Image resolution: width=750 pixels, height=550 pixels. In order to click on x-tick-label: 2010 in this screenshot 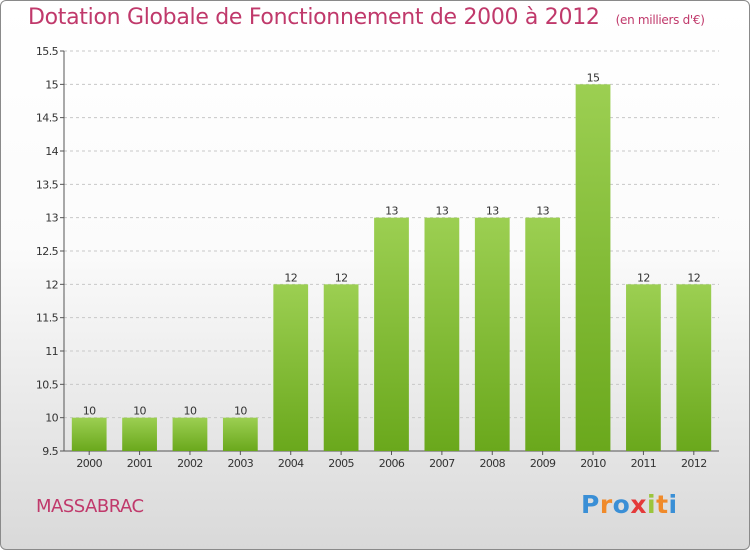, I will do `click(593, 463)`.